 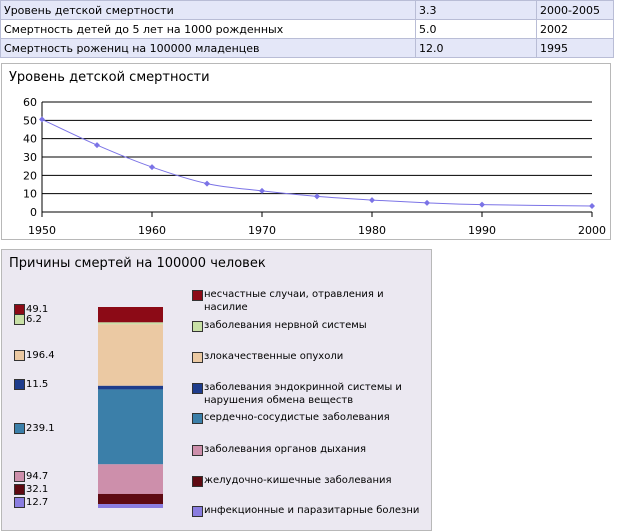 I want to click on legend-label: заболевания органов дыхания, so click(x=285, y=449).